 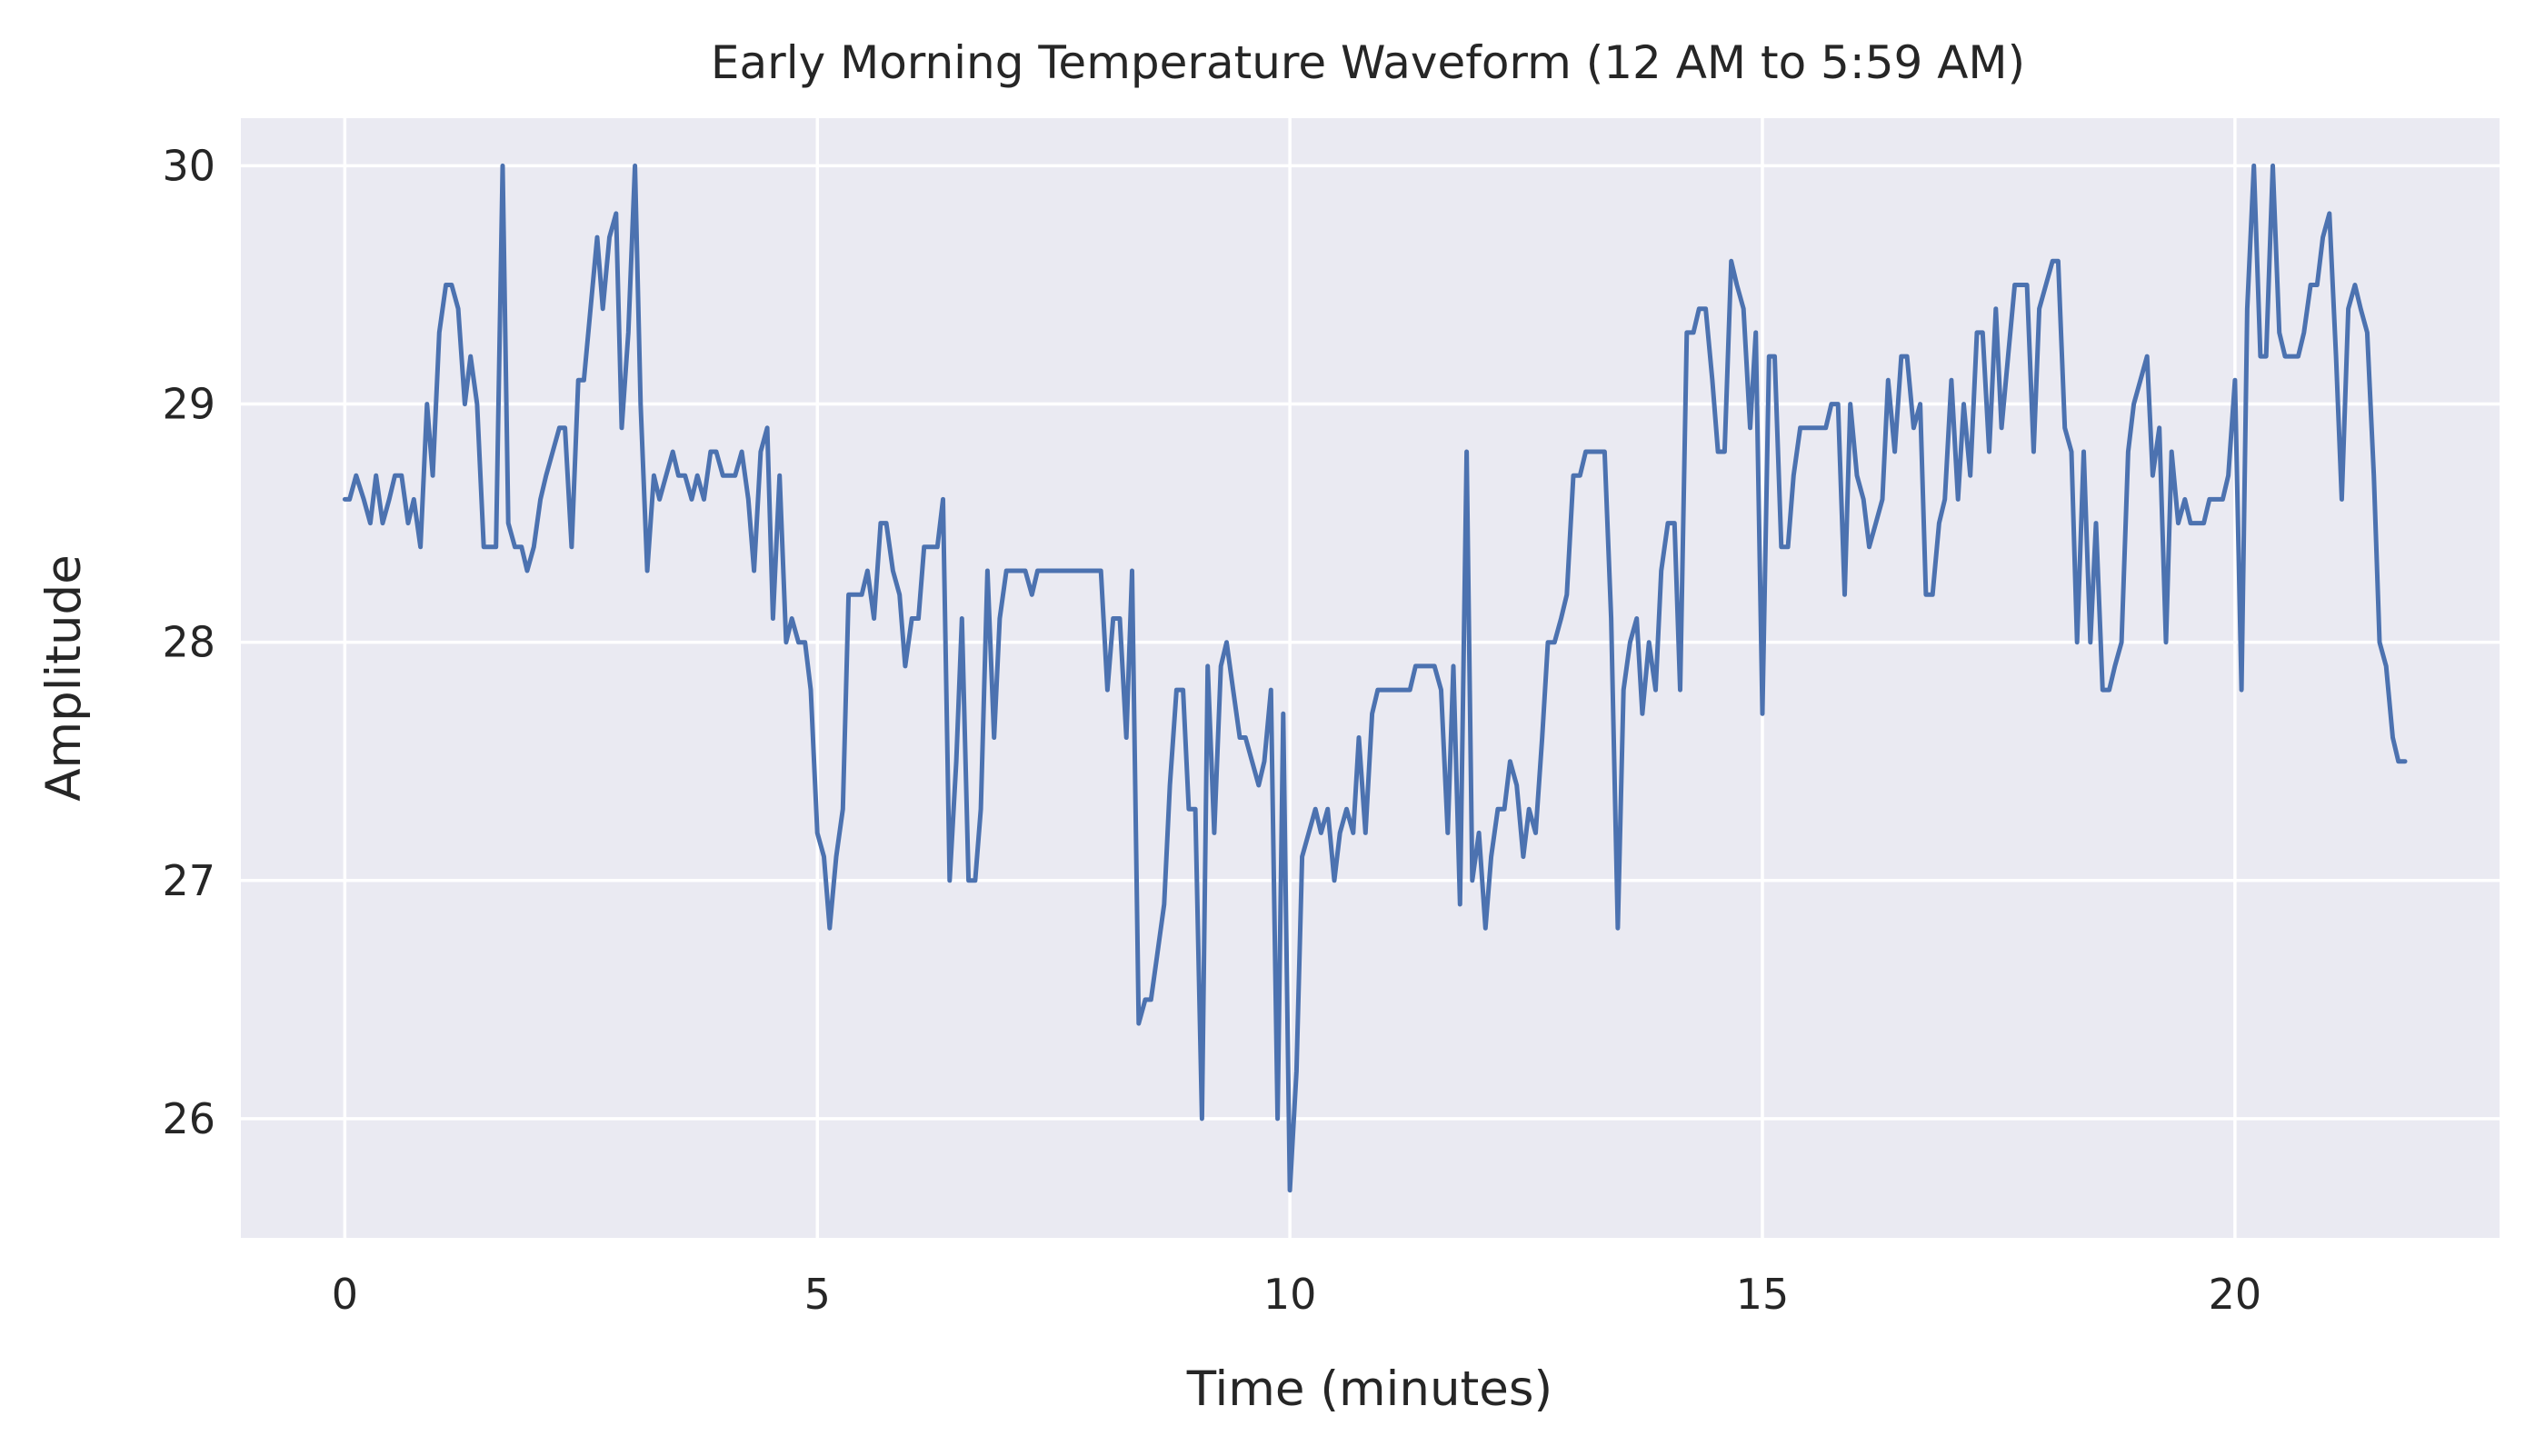 I want to click on x-tick-label: 0, so click(x=345, y=1294).